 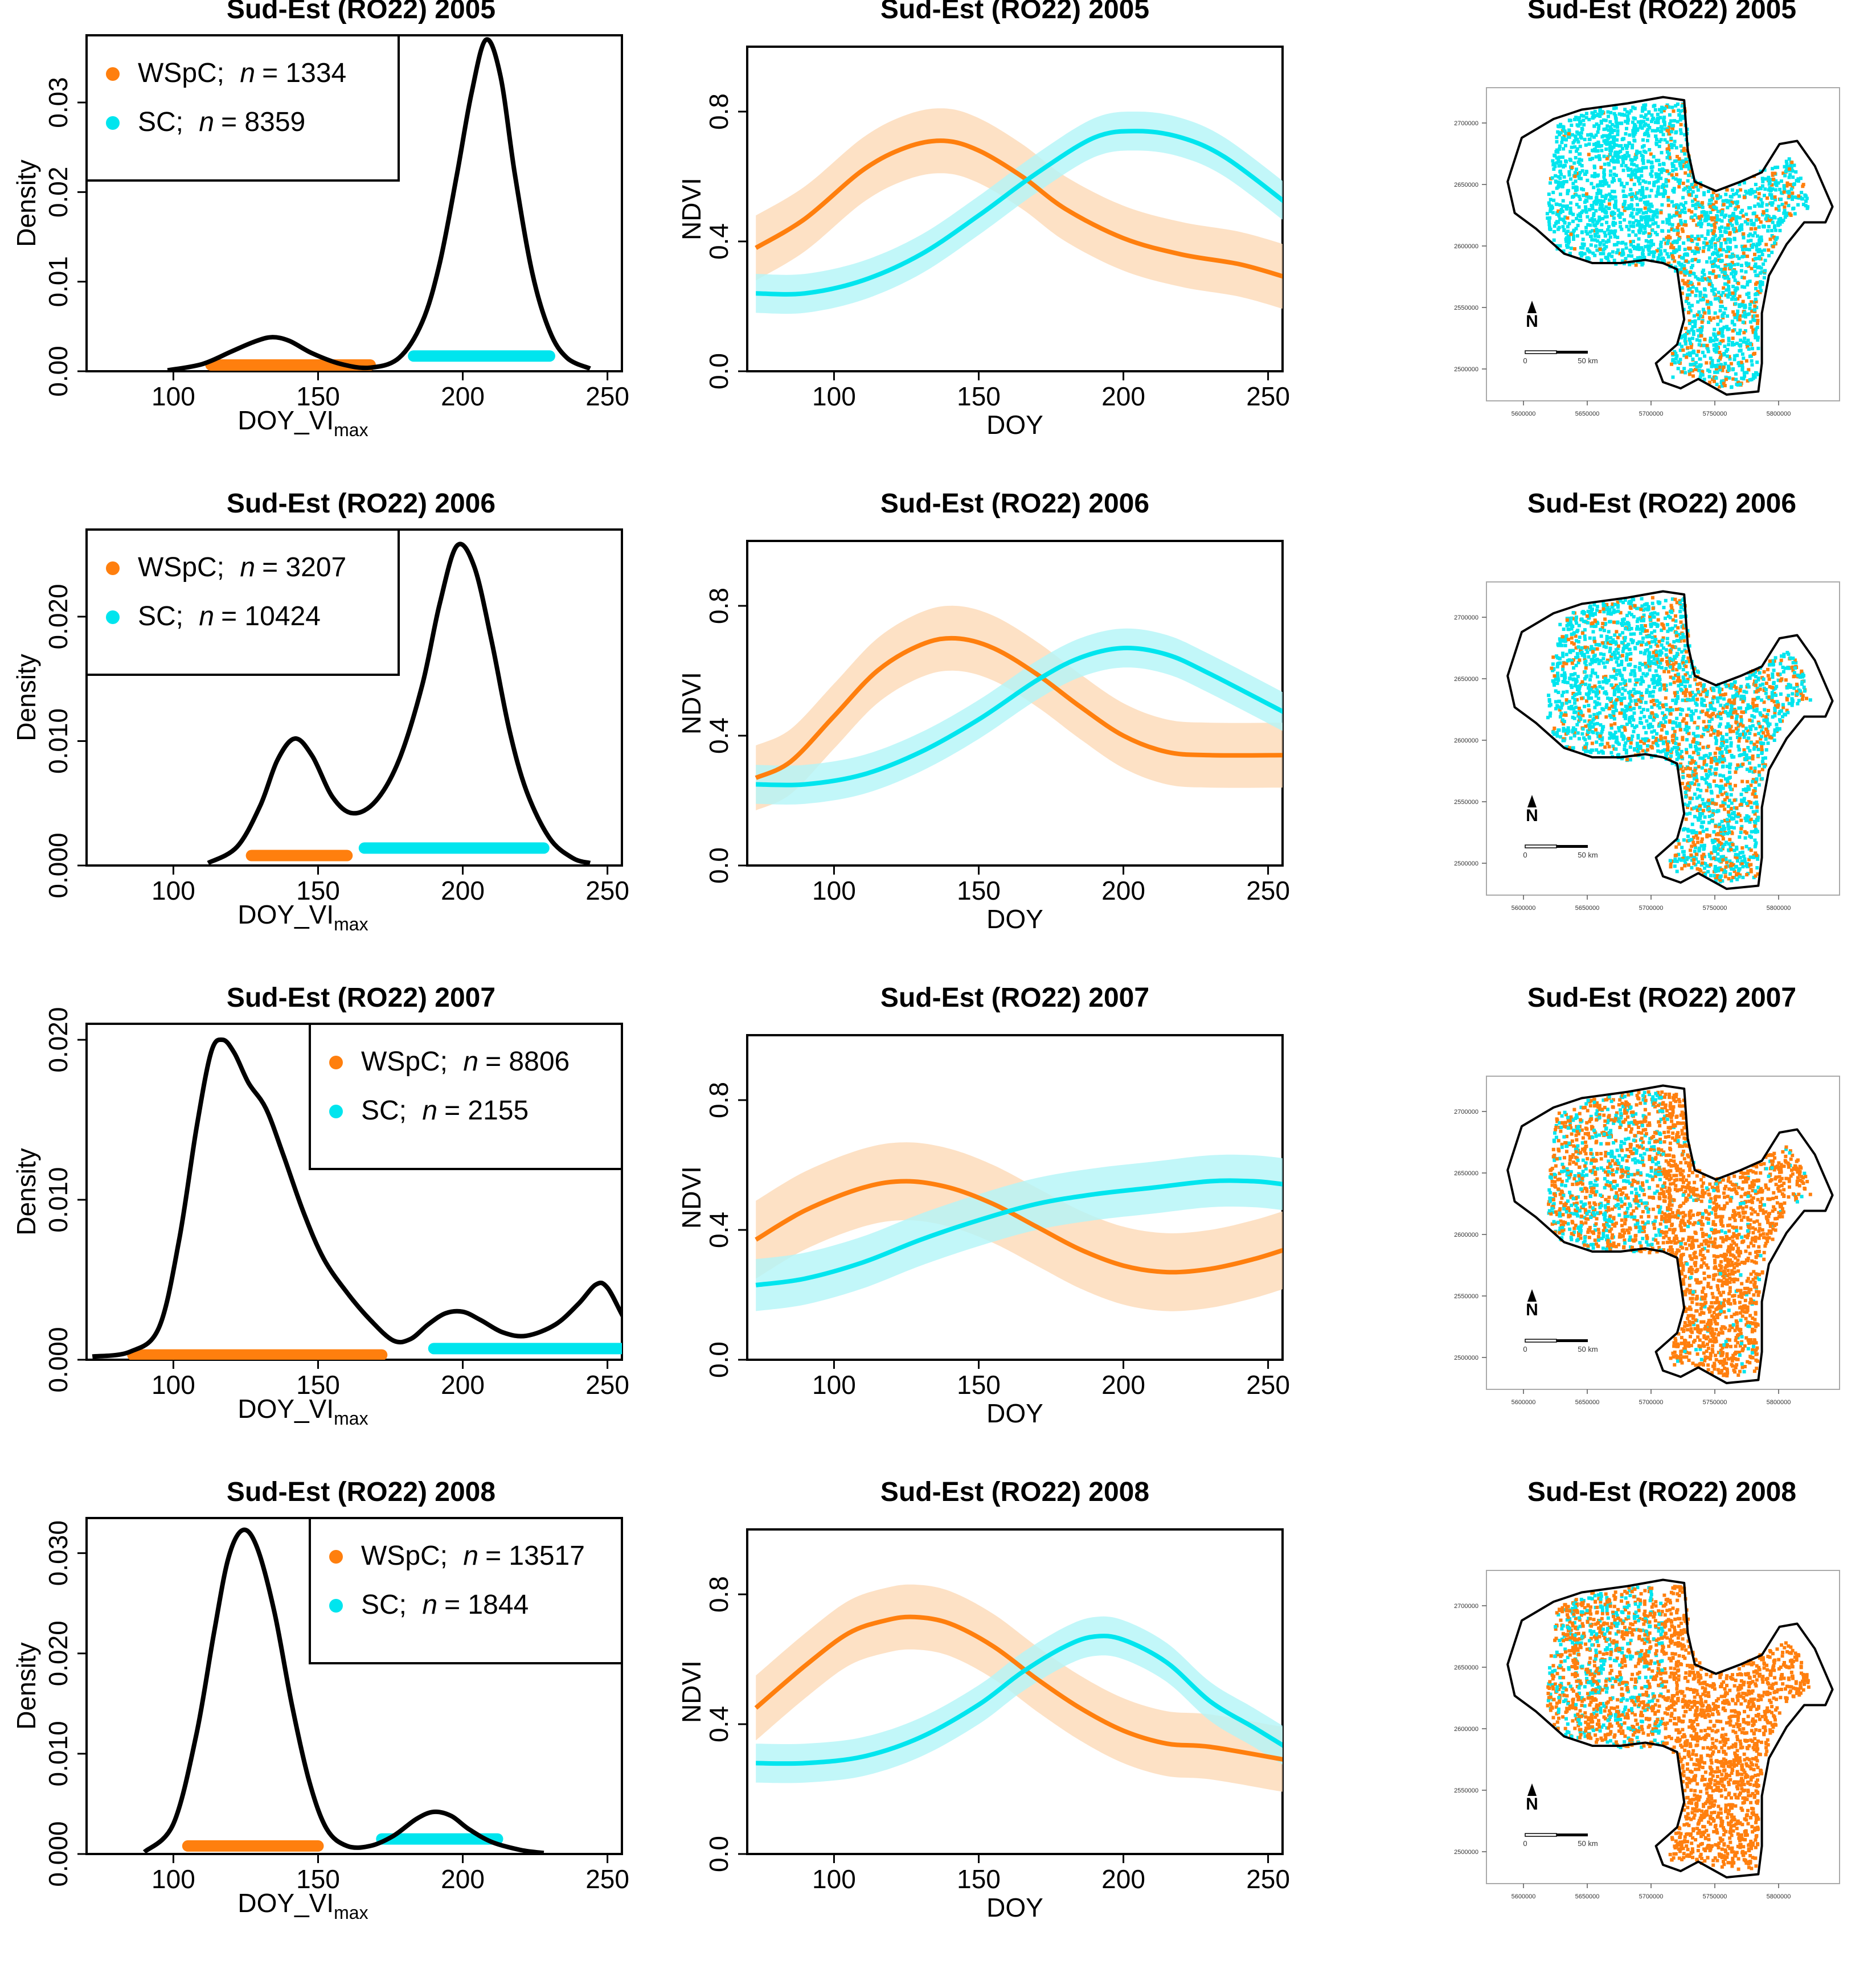 What do you see at coordinates (164, 122) in the screenshot?
I see `legend-class: SC;` at bounding box center [164, 122].